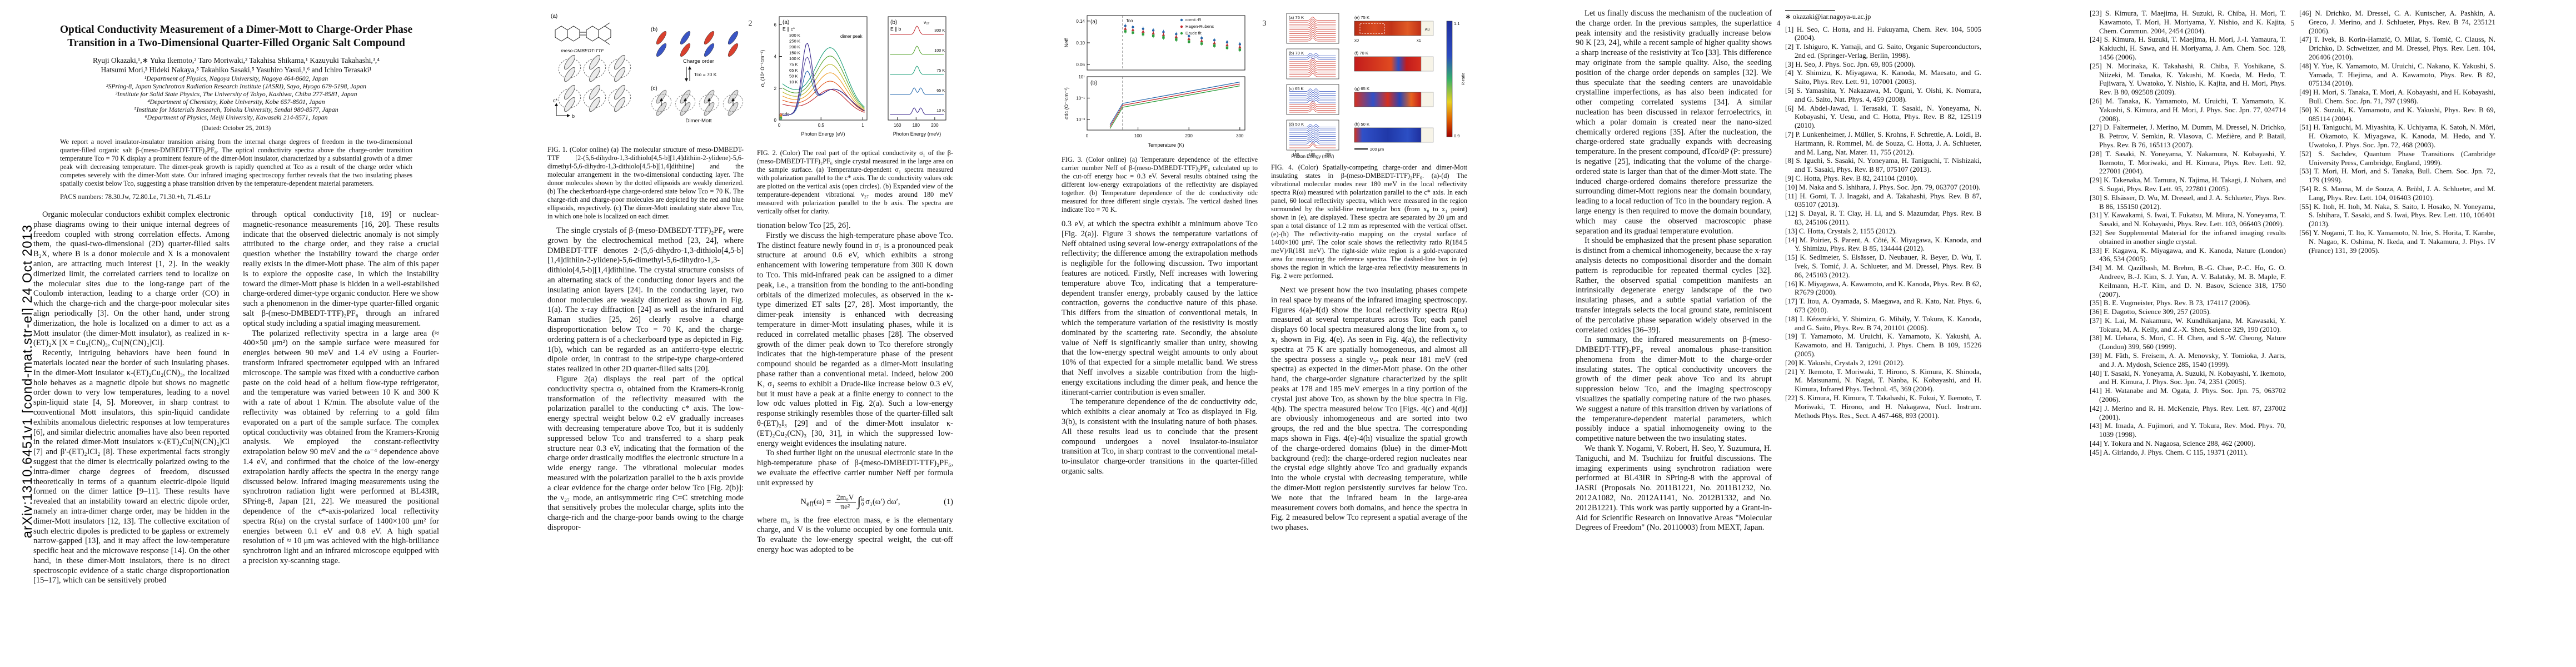 This screenshot has width=2576, height=667. I want to click on fig-tick-label: 1, so click(862, 125).